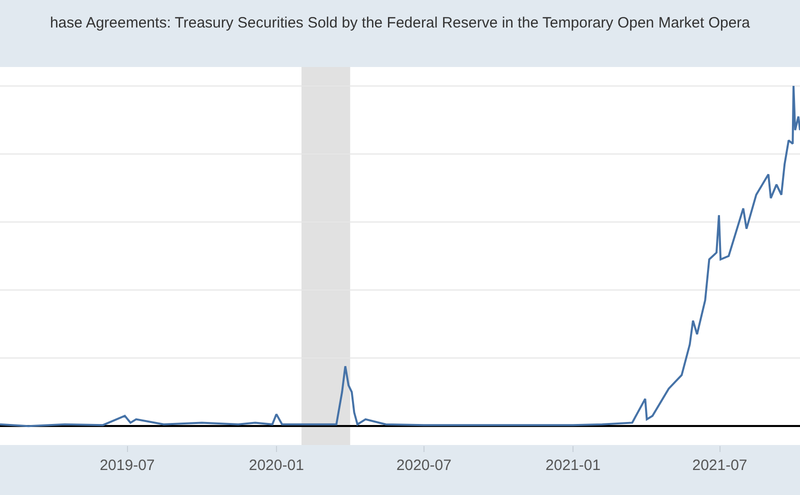 Image resolution: width=800 pixels, height=495 pixels. I want to click on x-tick-label: 2021-01, so click(573, 465).